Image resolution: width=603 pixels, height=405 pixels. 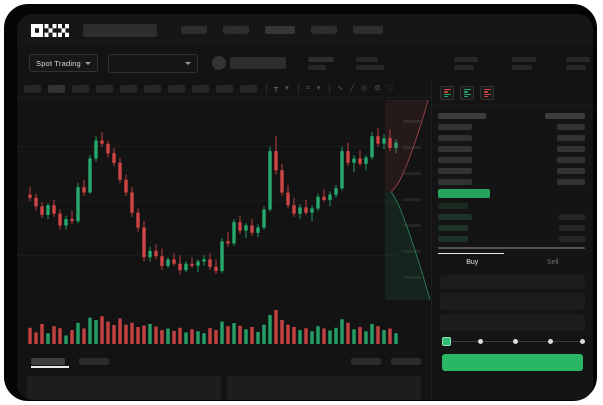 I want to click on pair-select-dropdown, so click(x=152, y=63).